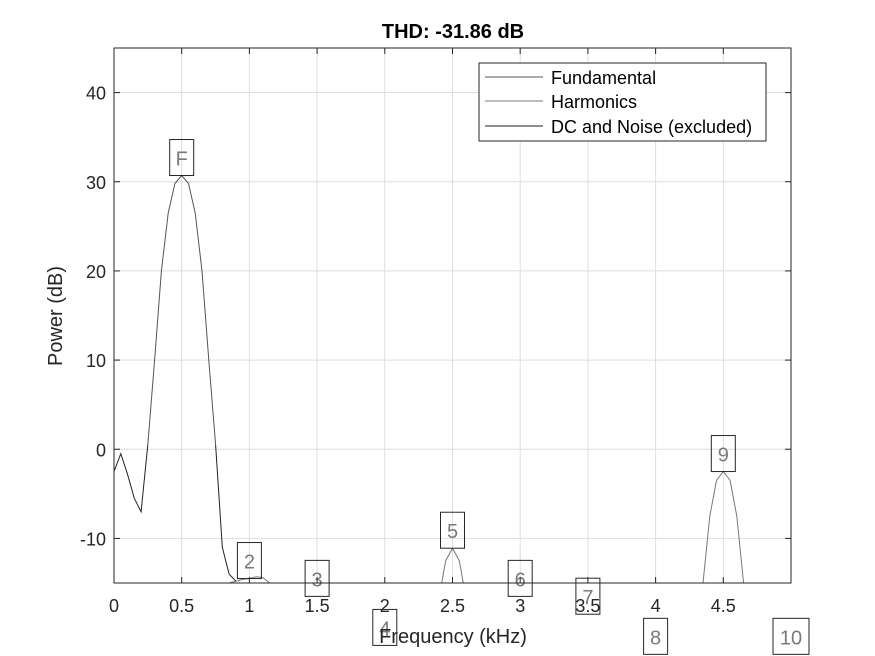  Describe the element at coordinates (96, 272) in the screenshot. I see `y-tick-label: 20` at that location.